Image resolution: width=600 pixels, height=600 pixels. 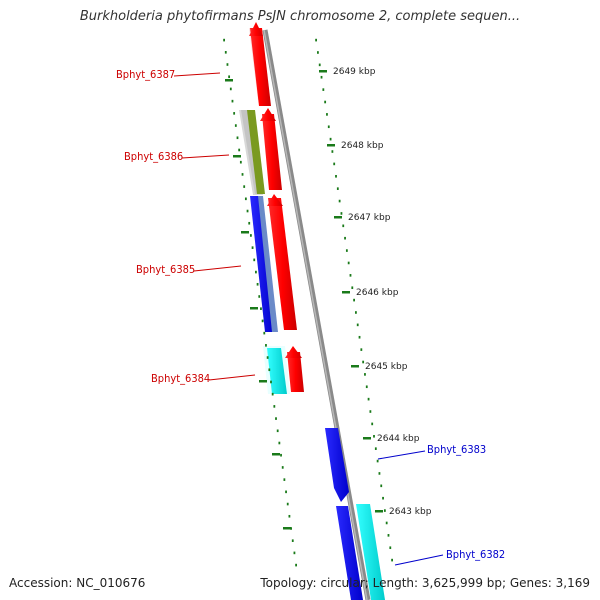 What do you see at coordinates (268, 114) in the screenshot?
I see `gene-bphyt-6385-red-arrowhead` at bounding box center [268, 114].